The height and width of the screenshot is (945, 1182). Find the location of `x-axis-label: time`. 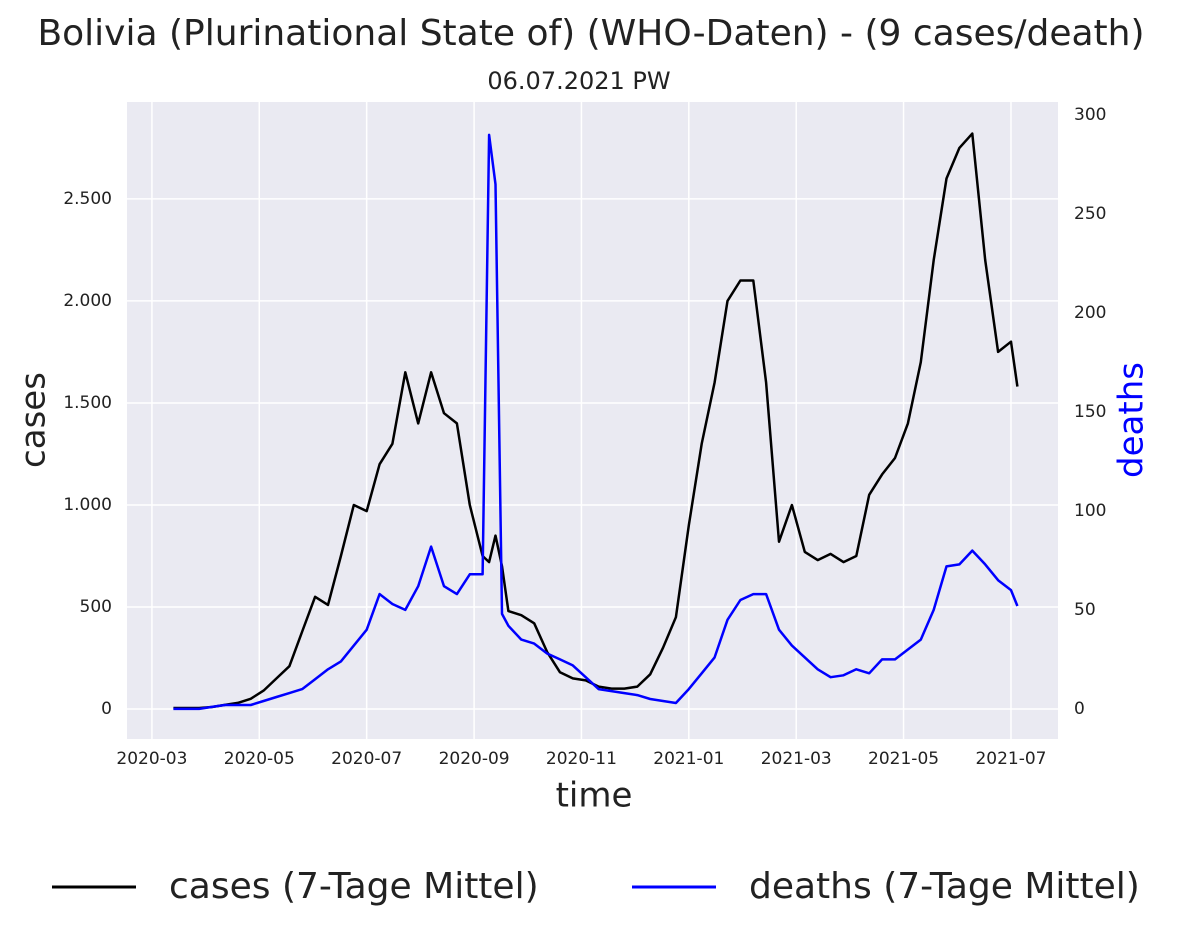

x-axis-label: time is located at coordinates (594, 796).